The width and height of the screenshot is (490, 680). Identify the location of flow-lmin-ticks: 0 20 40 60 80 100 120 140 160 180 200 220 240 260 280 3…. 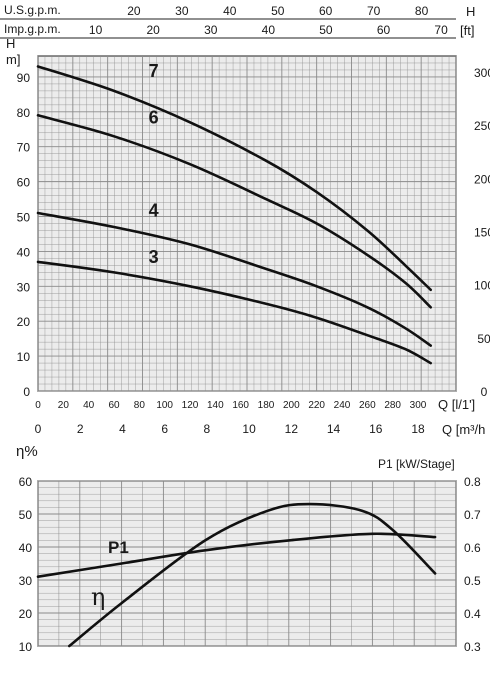
(231, 405).